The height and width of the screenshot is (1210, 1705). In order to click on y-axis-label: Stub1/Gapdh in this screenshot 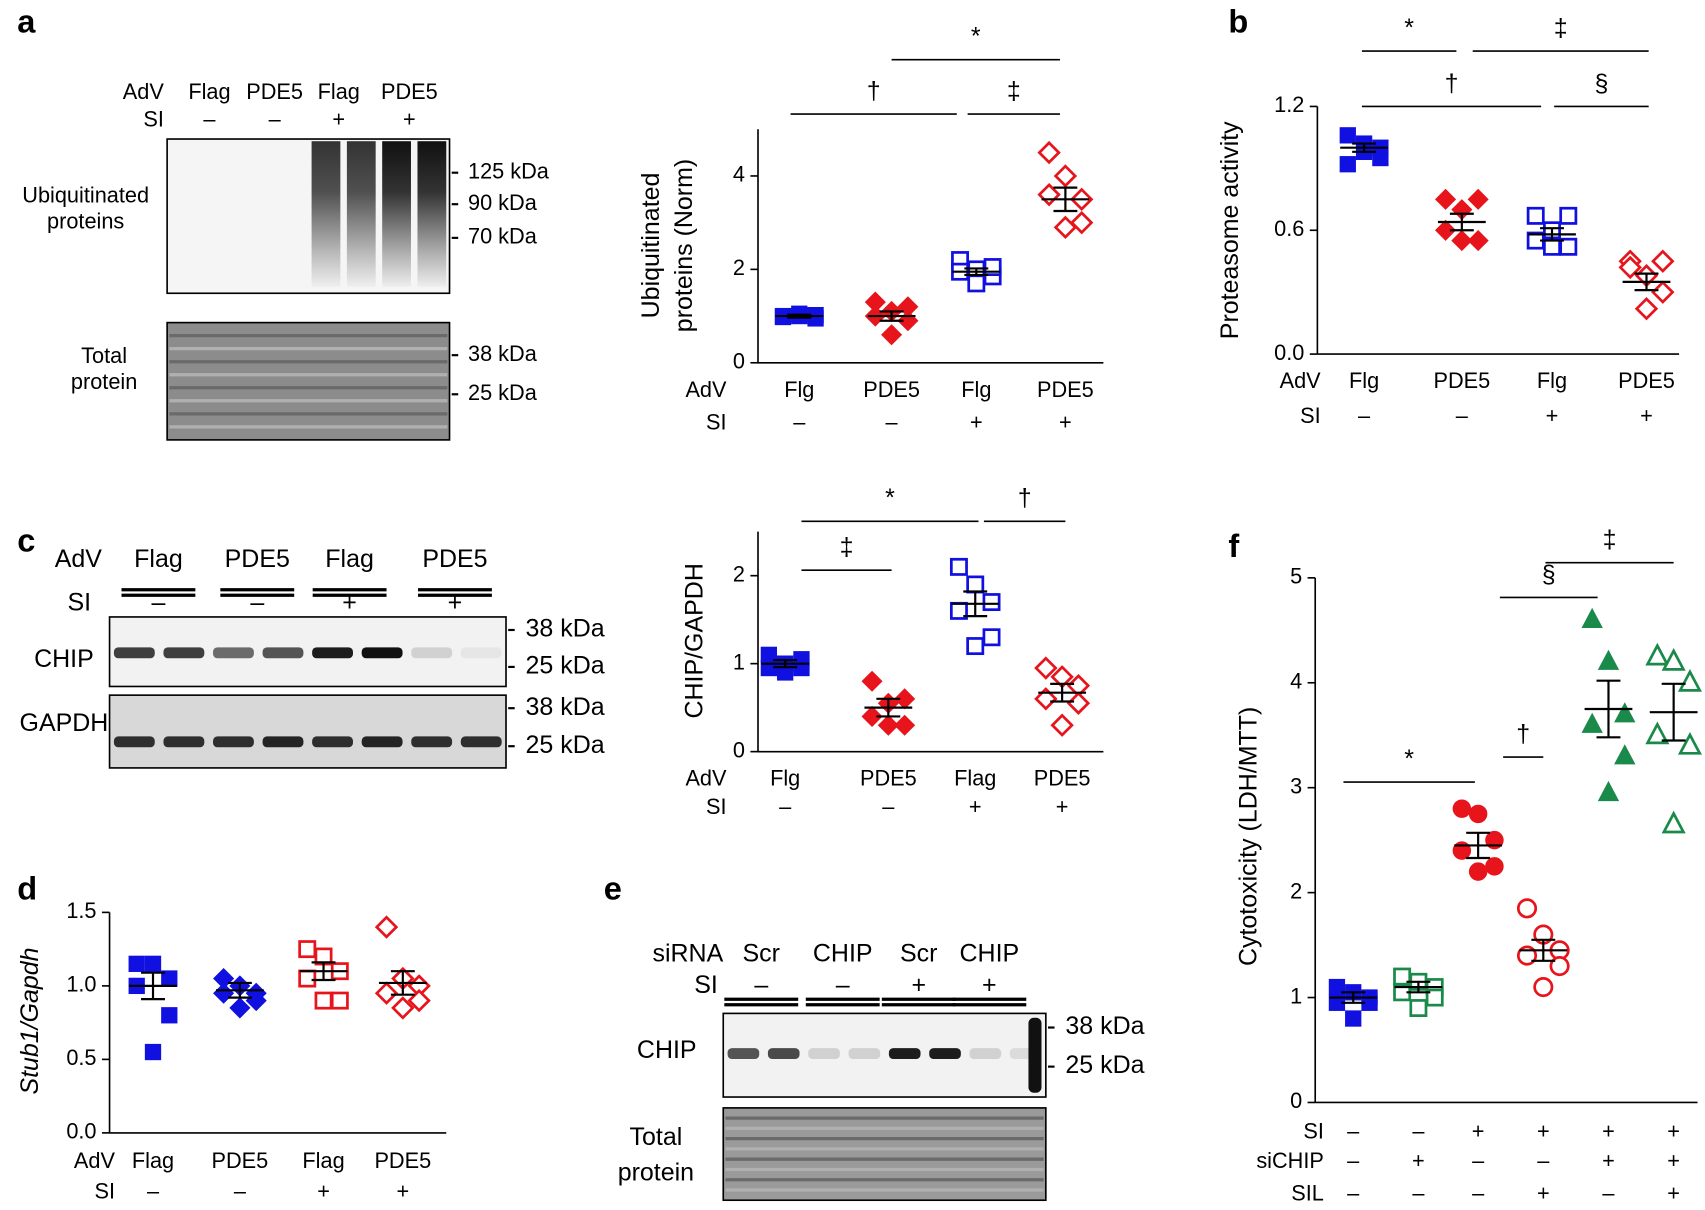, I will do `click(30, 1020)`.